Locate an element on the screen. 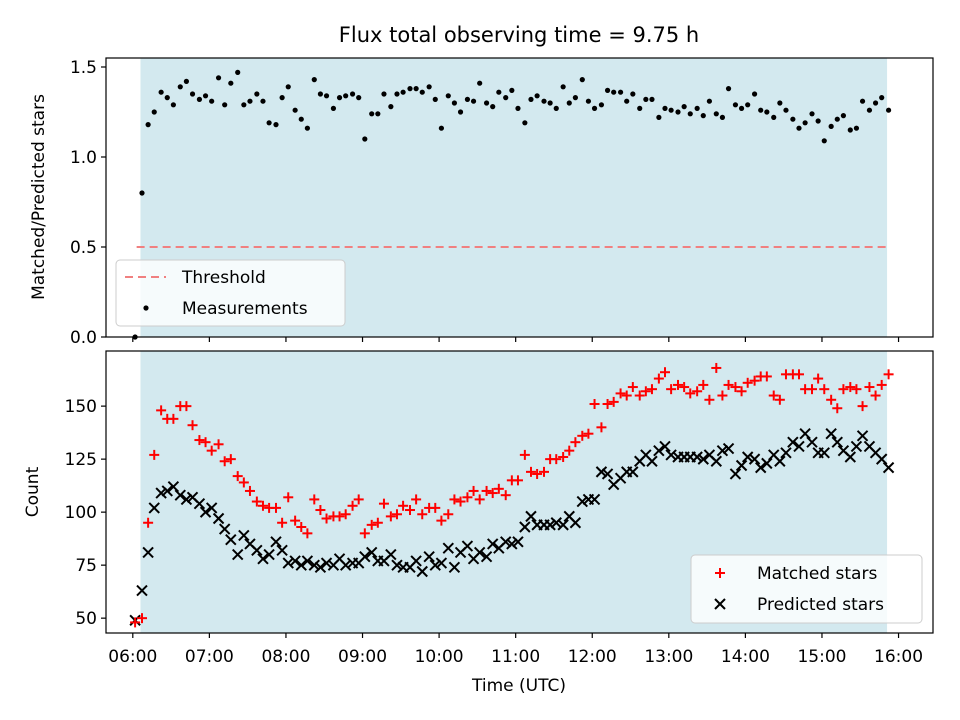 Image resolution: width=960 pixels, height=720 pixels. x-tick-label: 14:00 is located at coordinates (745, 657).